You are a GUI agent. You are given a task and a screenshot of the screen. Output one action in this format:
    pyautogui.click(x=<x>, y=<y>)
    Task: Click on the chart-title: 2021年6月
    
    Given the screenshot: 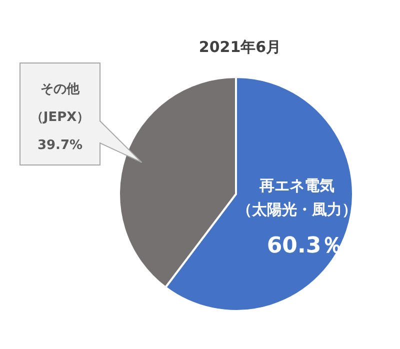 What is the action you would take?
    pyautogui.click(x=240, y=47)
    